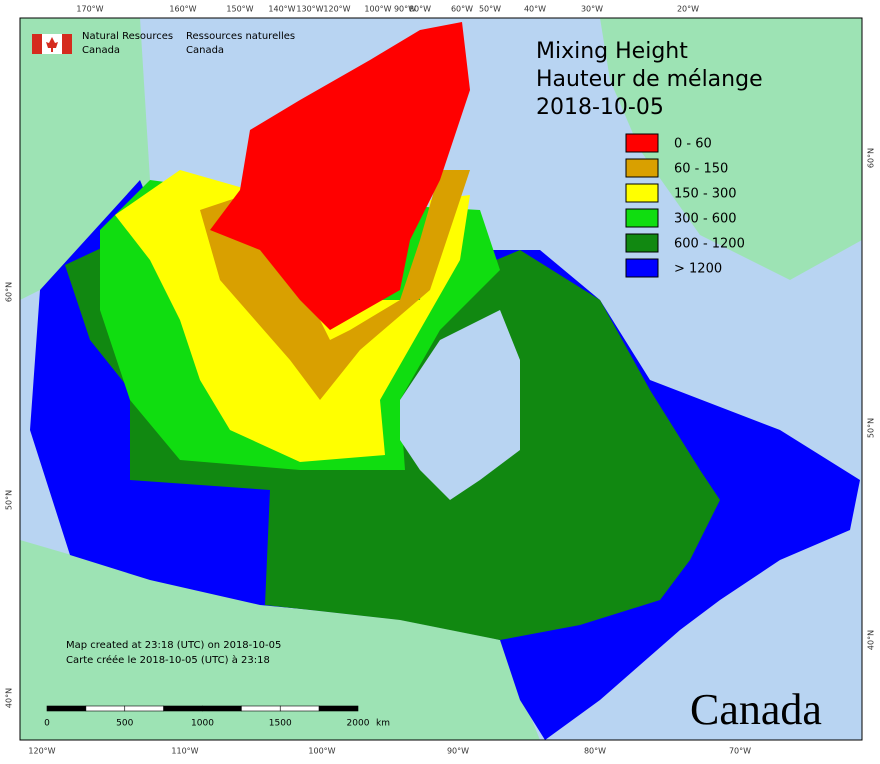 The image size is (880, 764). I want to click on longitude-label: 40°W, so click(535, 9).